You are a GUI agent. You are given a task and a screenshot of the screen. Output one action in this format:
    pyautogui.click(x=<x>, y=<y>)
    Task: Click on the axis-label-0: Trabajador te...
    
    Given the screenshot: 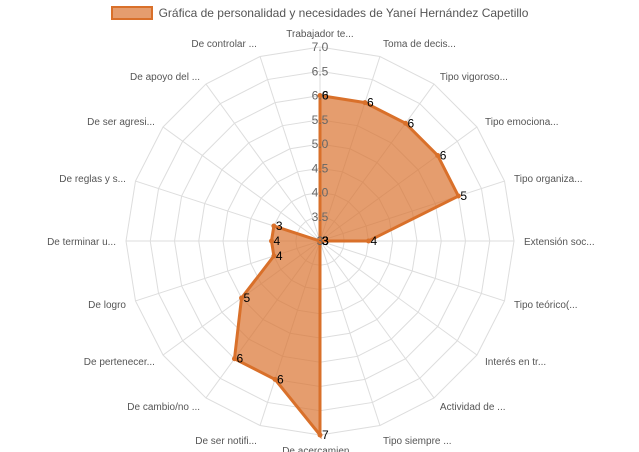 What is the action you would take?
    pyautogui.click(x=319, y=34)
    